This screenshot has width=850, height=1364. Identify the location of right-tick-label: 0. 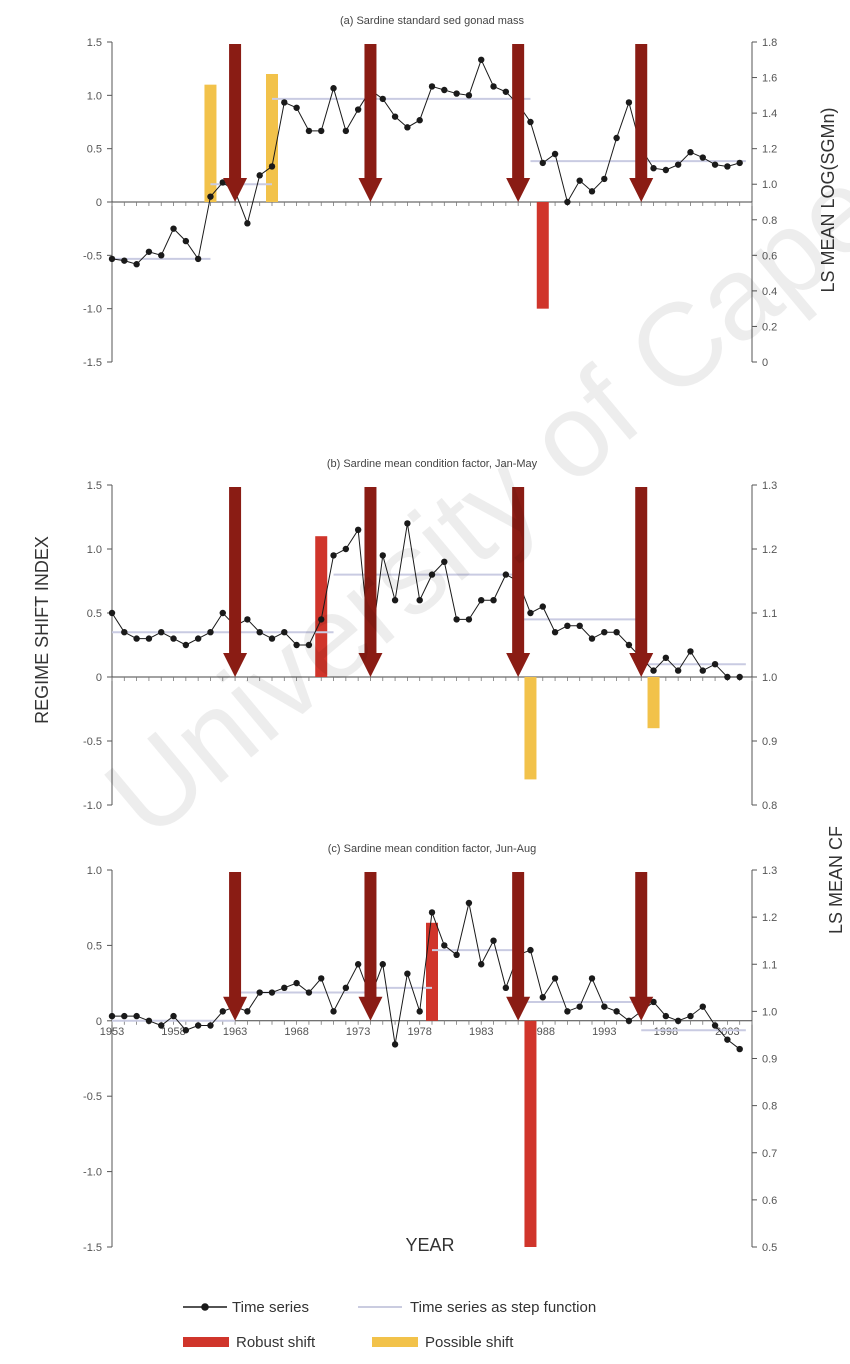
(765, 363).